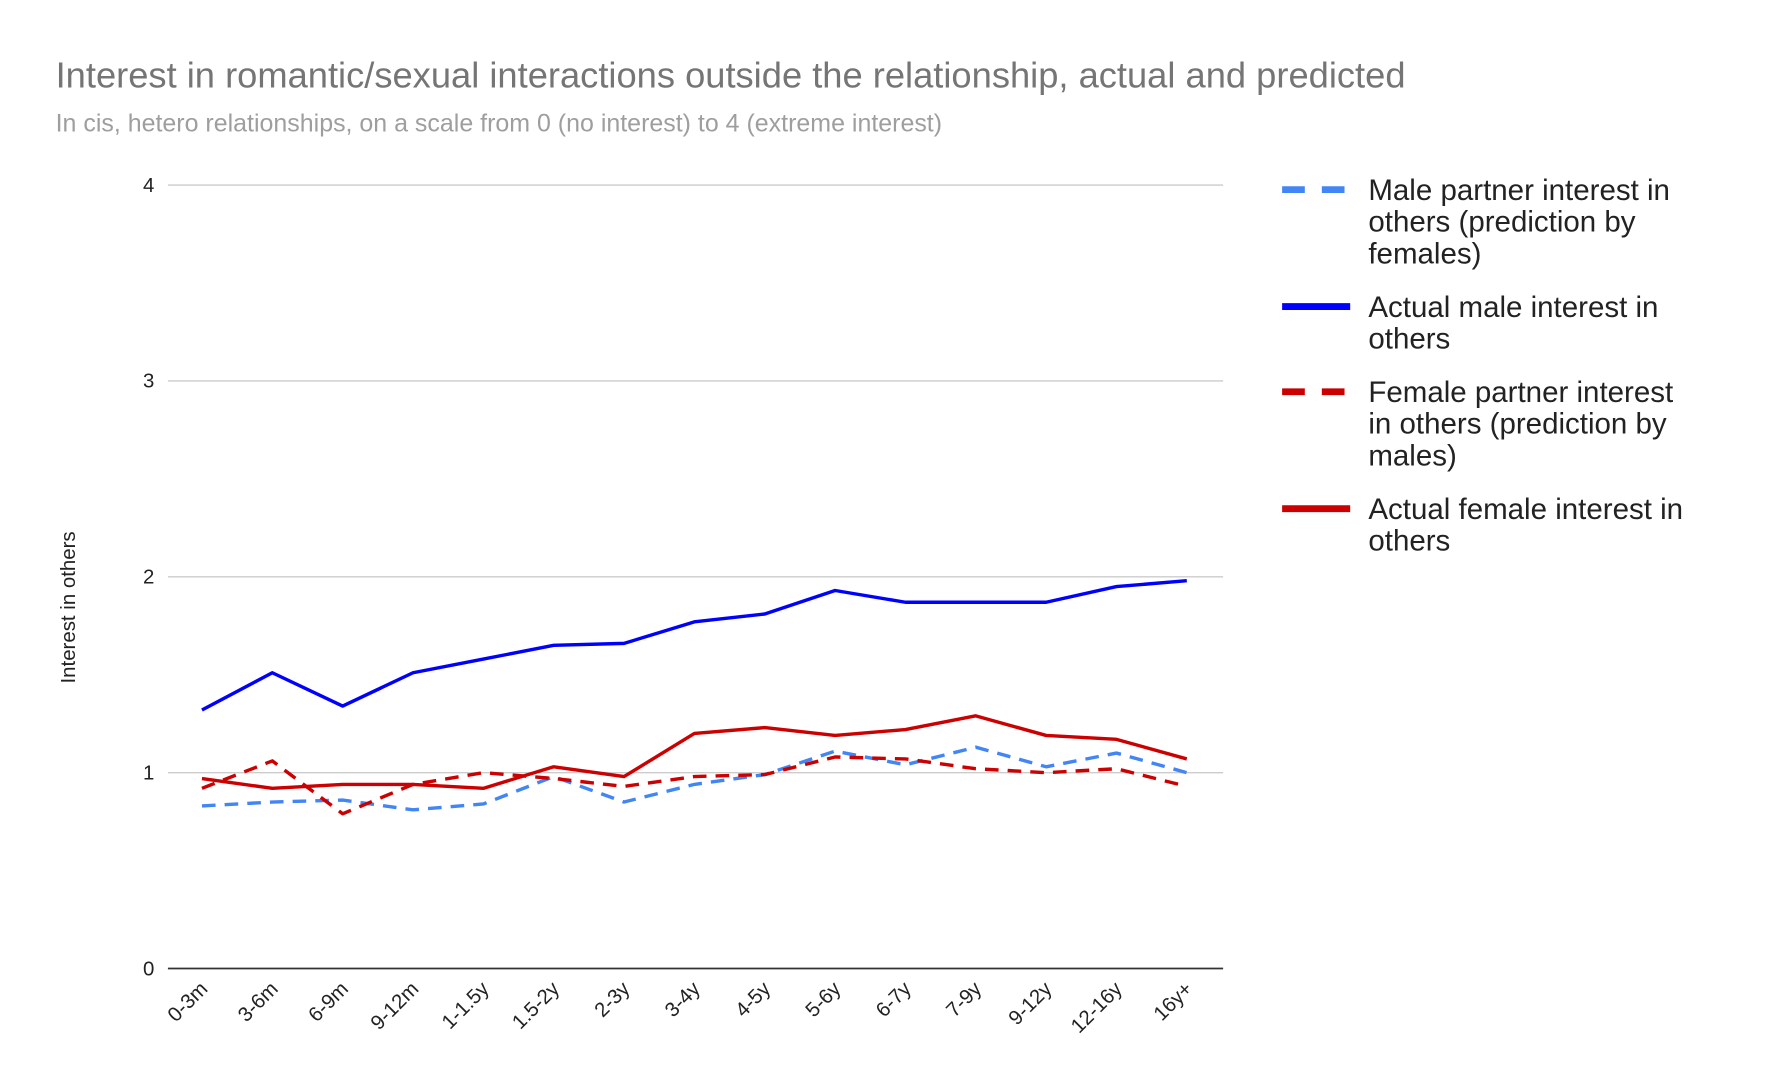 The image size is (1770, 1090). Describe the element at coordinates (894, 1000) in the screenshot. I see `x-tick-label: 6-7y` at that location.